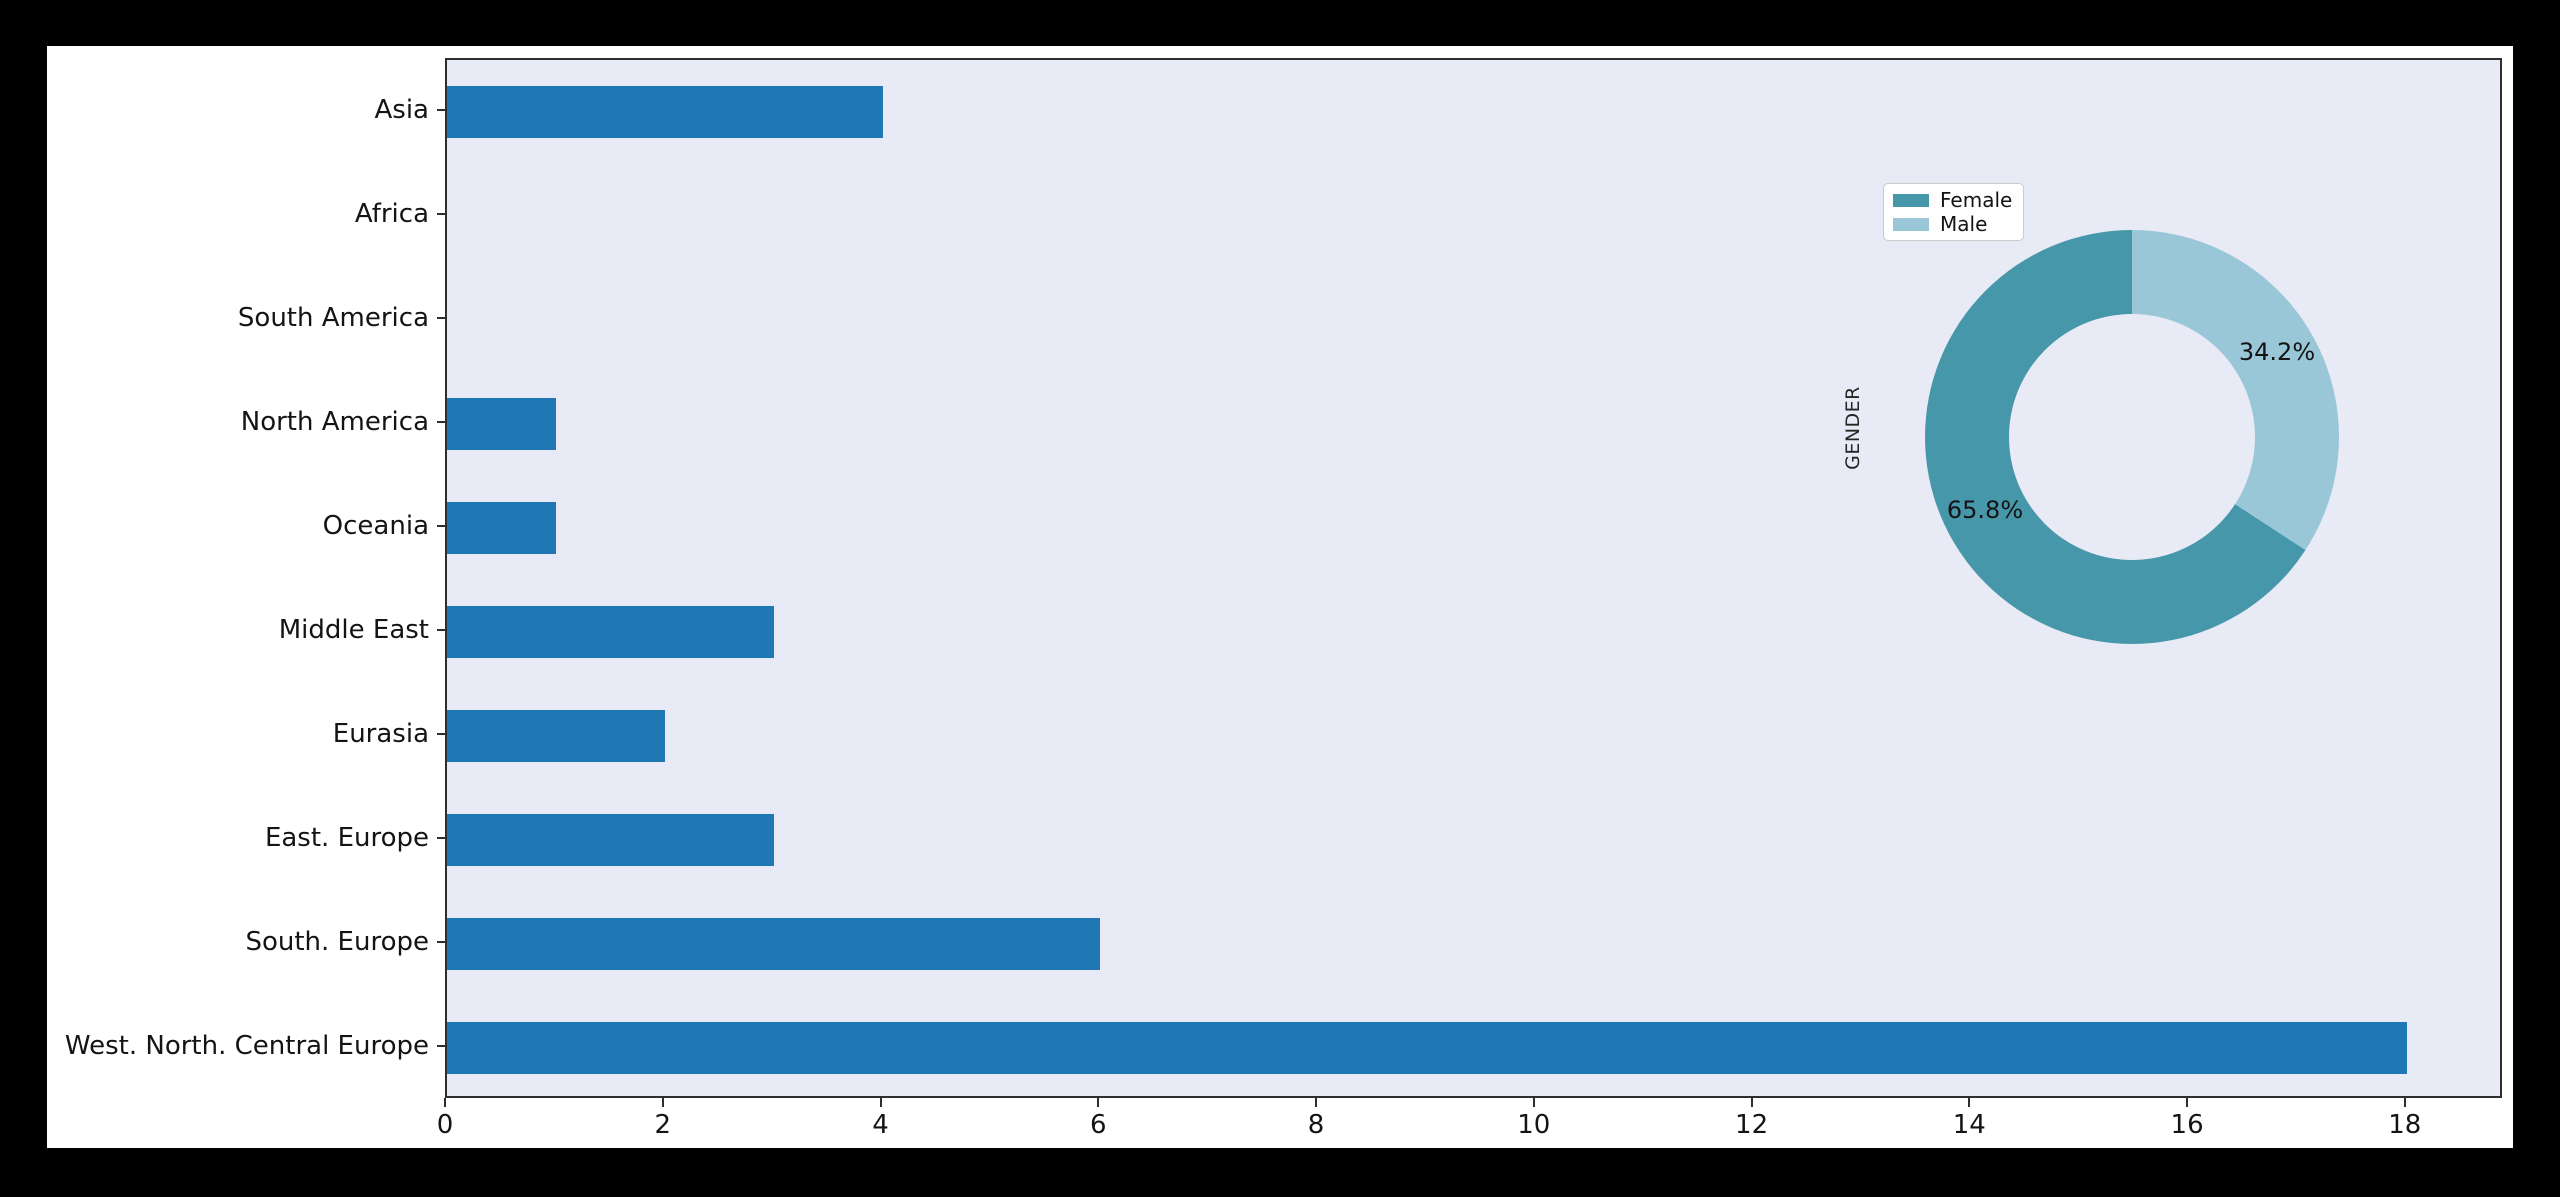 The image size is (2560, 1197). Describe the element at coordinates (246, 1046) in the screenshot. I see `category-label-west-north-central-europe: West. North. Central Europe` at that location.